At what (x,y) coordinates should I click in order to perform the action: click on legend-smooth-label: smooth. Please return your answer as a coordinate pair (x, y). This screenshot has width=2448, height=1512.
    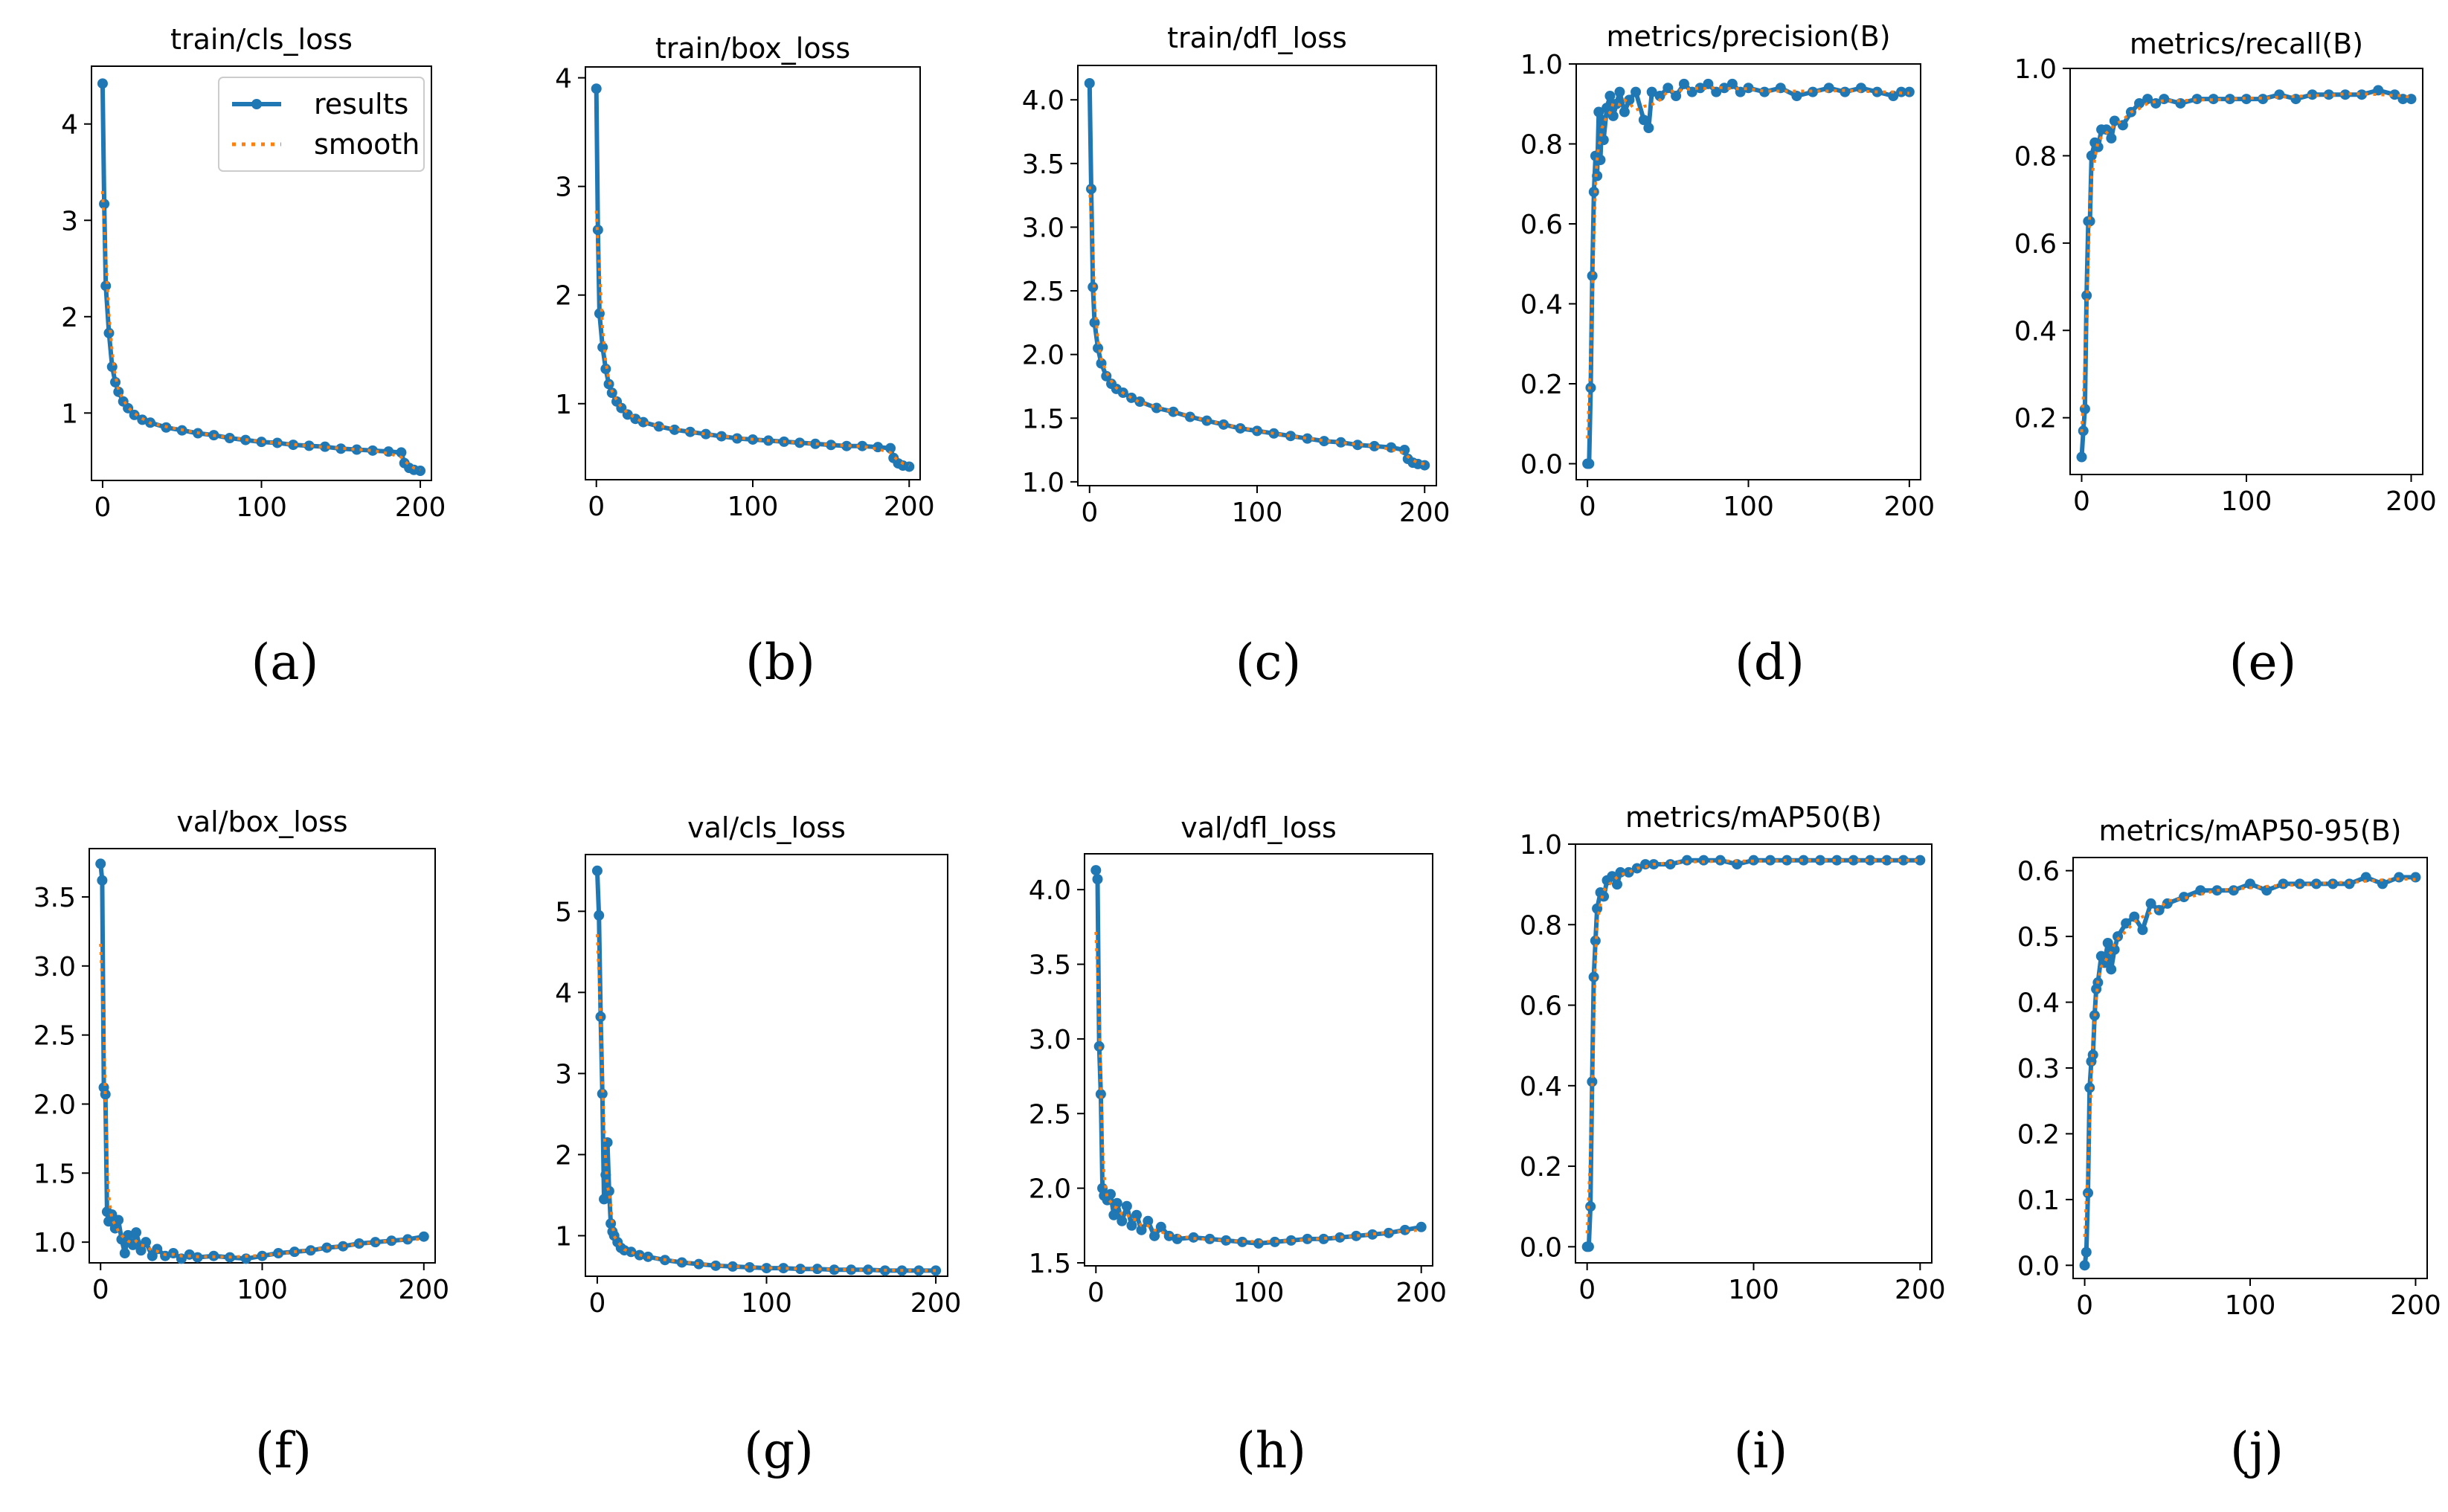
    Looking at the image, I should click on (367, 144).